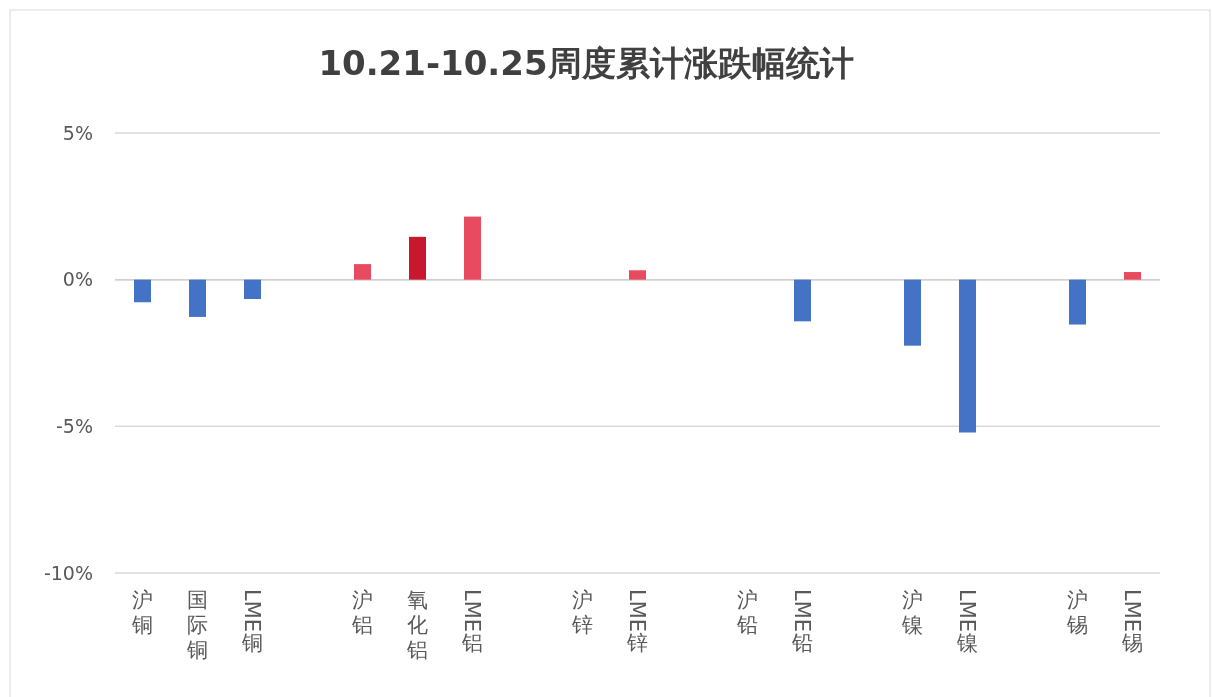 The width and height of the screenshot is (1212, 697). What do you see at coordinates (197, 625) in the screenshot?
I see `x-tick-label: 国际铜` at bounding box center [197, 625].